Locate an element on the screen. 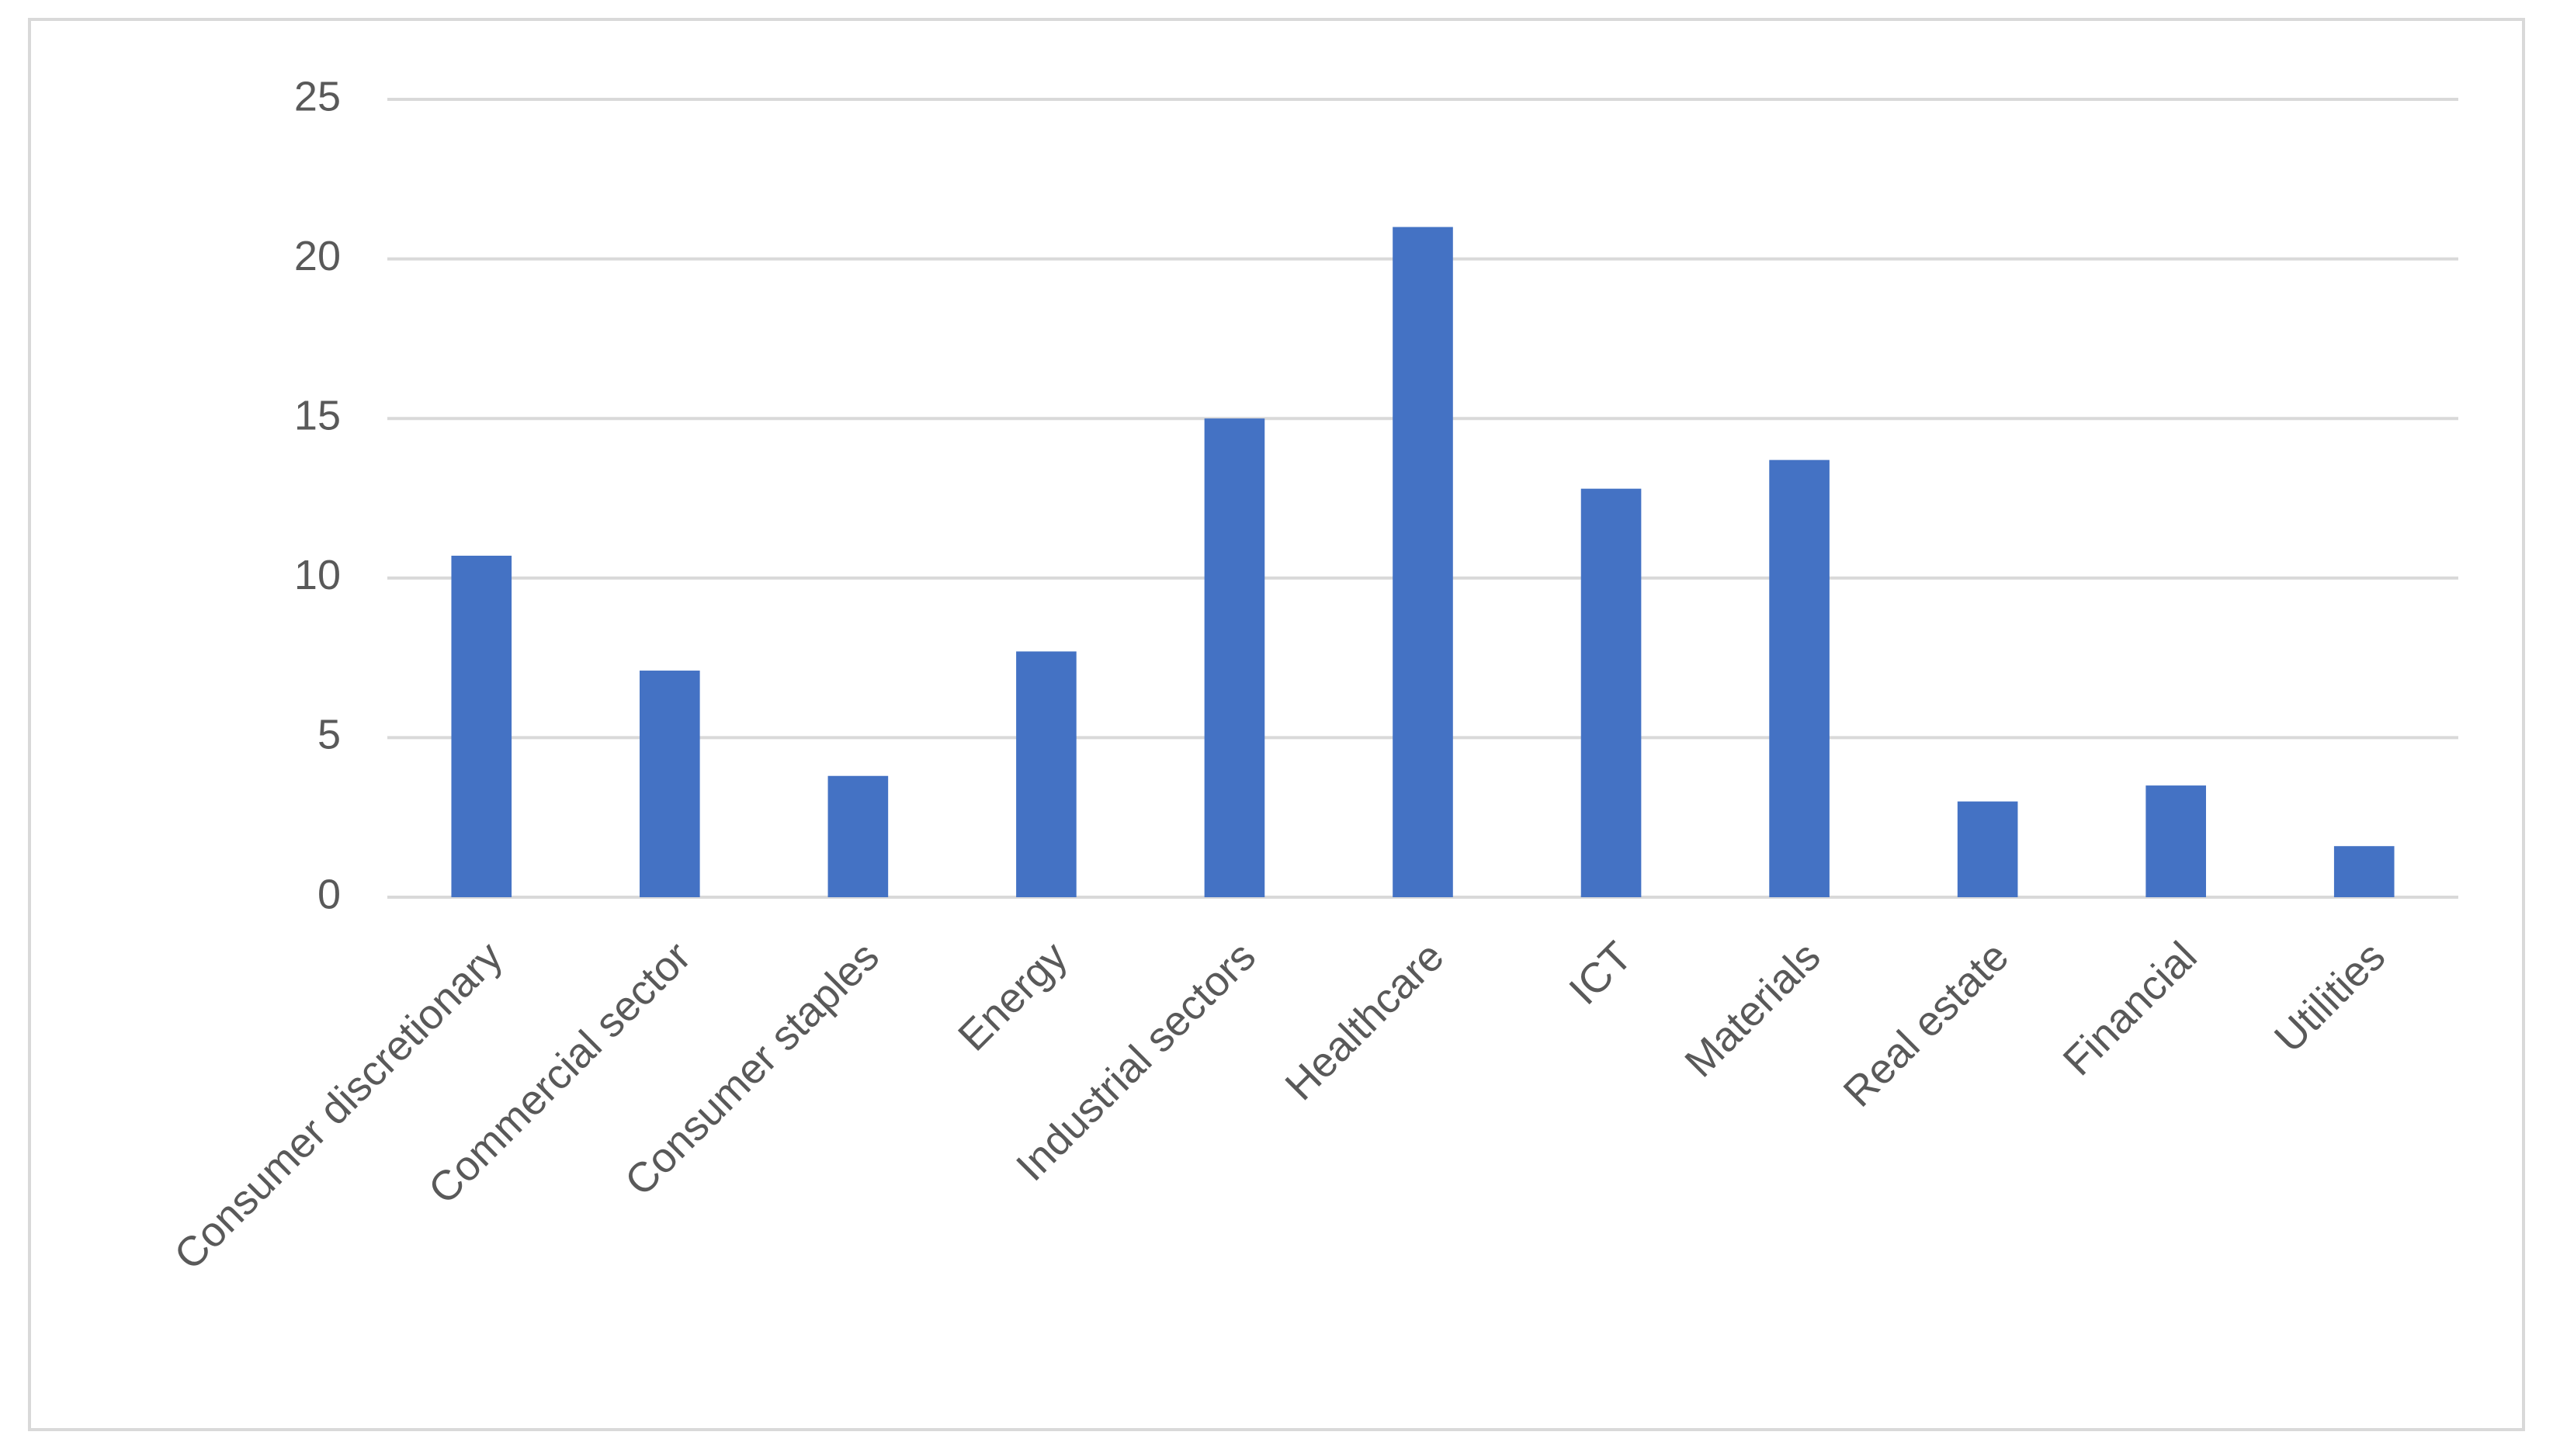 This screenshot has height=1456, width=2553. y-tick-label: 15 is located at coordinates (317, 416).